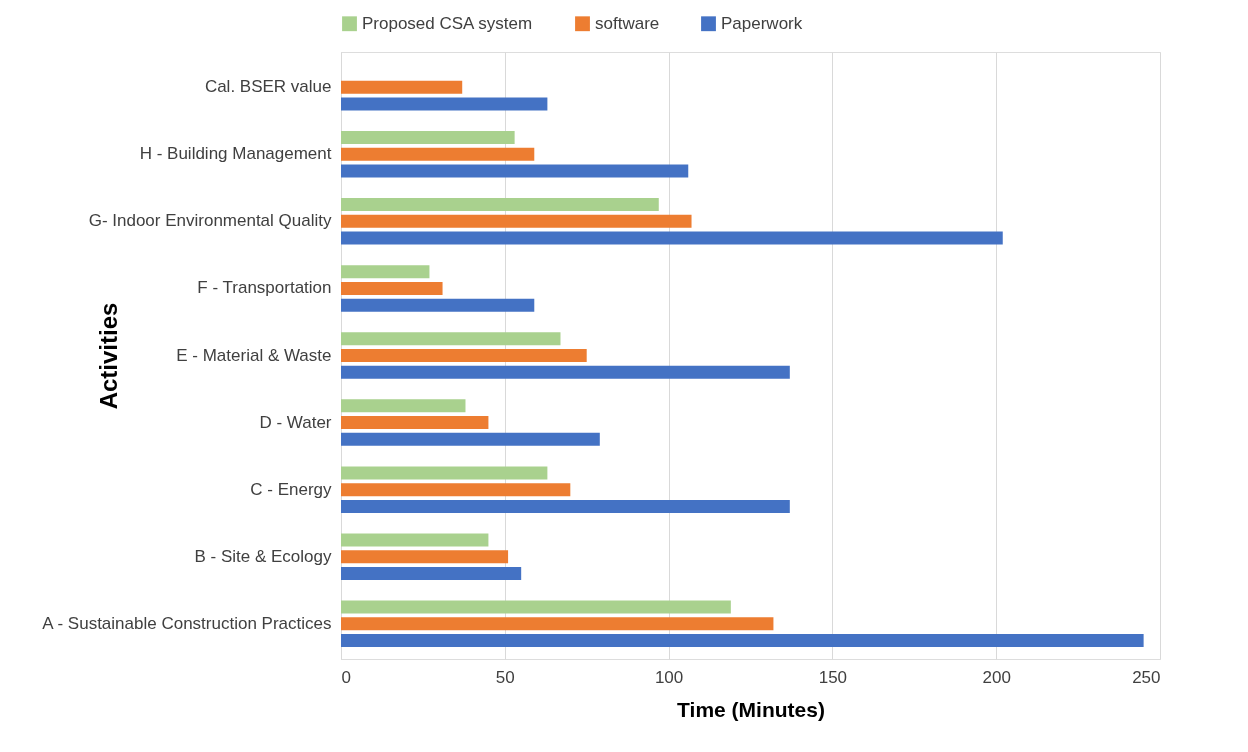 The image size is (1248, 752). Describe the element at coordinates (627, 23) in the screenshot. I see `legend-label: software` at that location.